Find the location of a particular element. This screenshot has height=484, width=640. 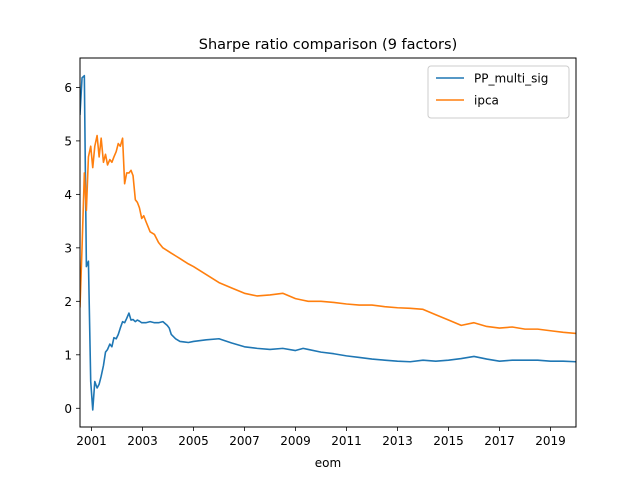

x-tick-label: 2007 is located at coordinates (244, 441).